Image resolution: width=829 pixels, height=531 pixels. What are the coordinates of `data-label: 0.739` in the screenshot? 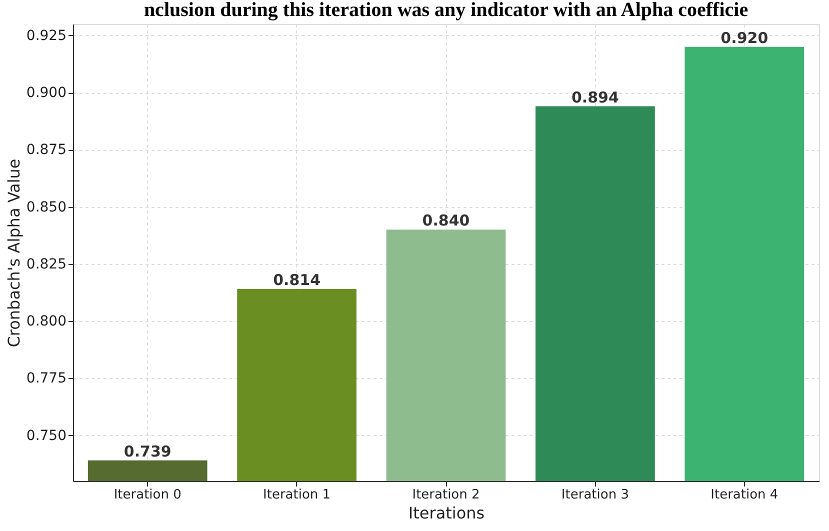 It's located at (148, 451).